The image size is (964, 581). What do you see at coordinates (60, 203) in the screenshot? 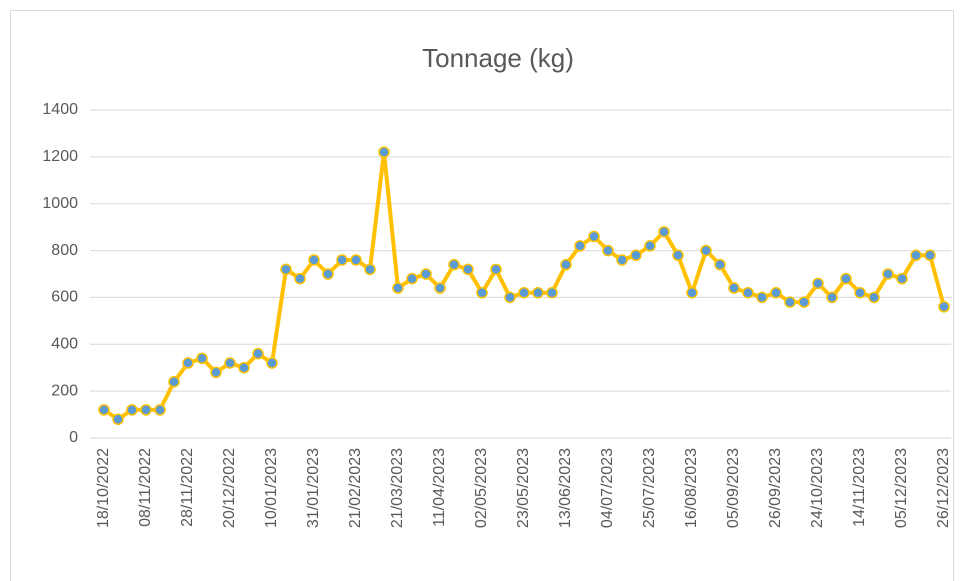
I see `y-tick-label: 1000` at bounding box center [60, 203].